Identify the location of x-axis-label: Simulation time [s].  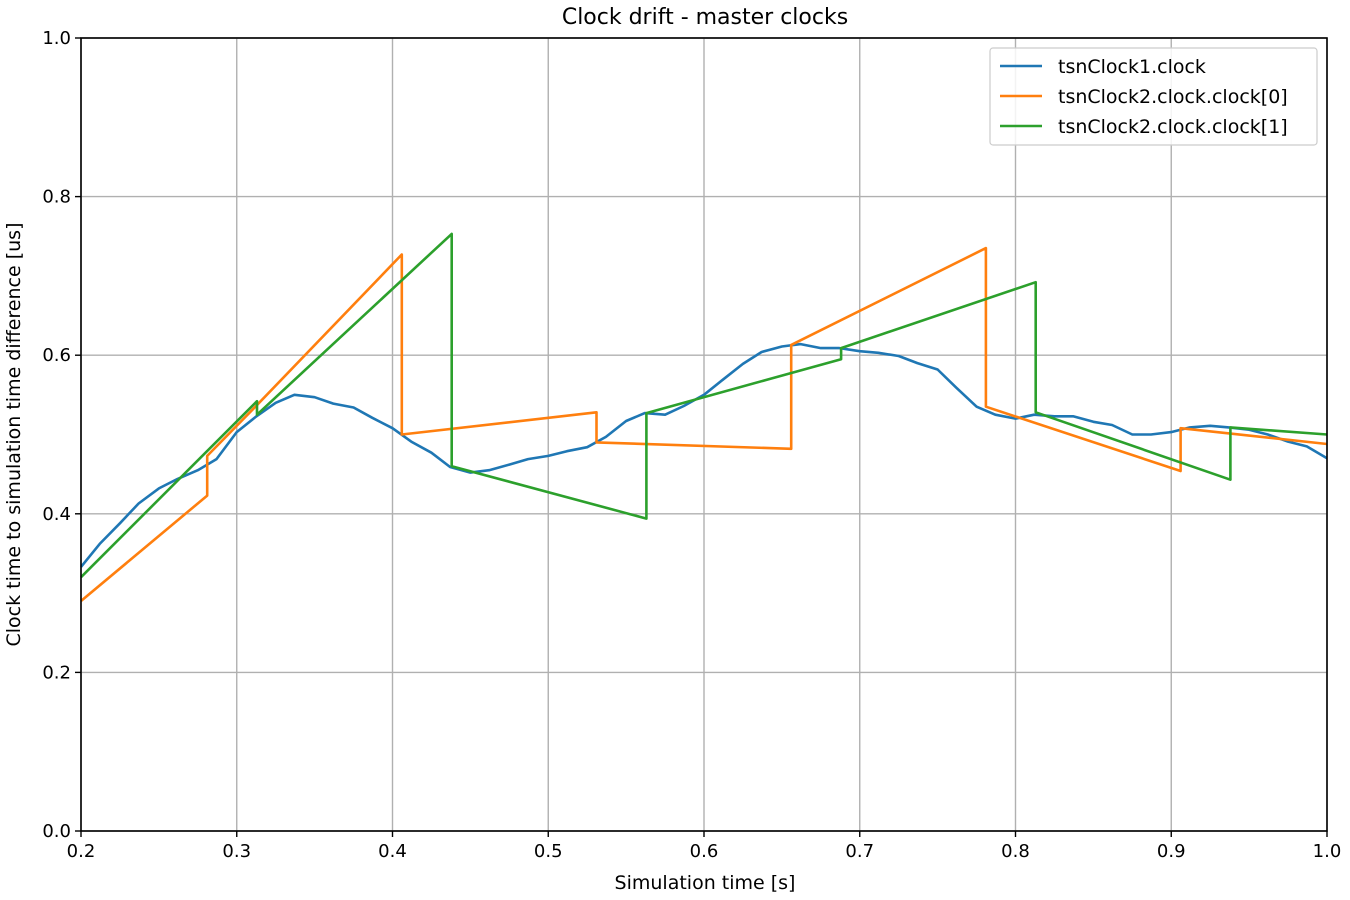
(705, 883).